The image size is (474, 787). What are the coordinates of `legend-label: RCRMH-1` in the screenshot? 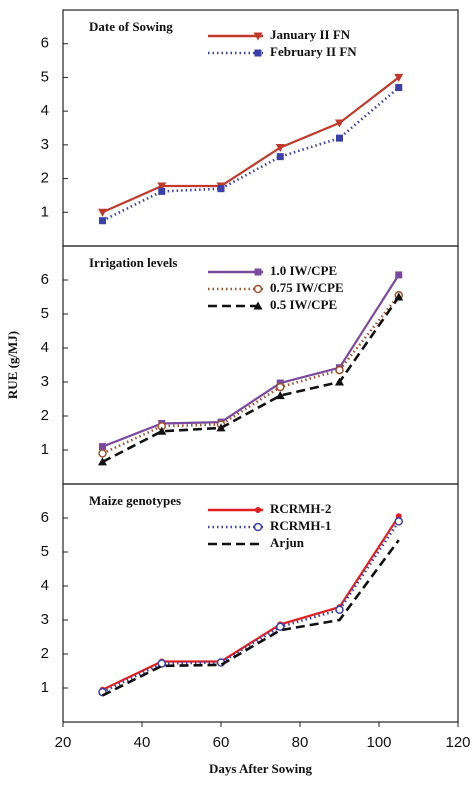 It's located at (300, 525).